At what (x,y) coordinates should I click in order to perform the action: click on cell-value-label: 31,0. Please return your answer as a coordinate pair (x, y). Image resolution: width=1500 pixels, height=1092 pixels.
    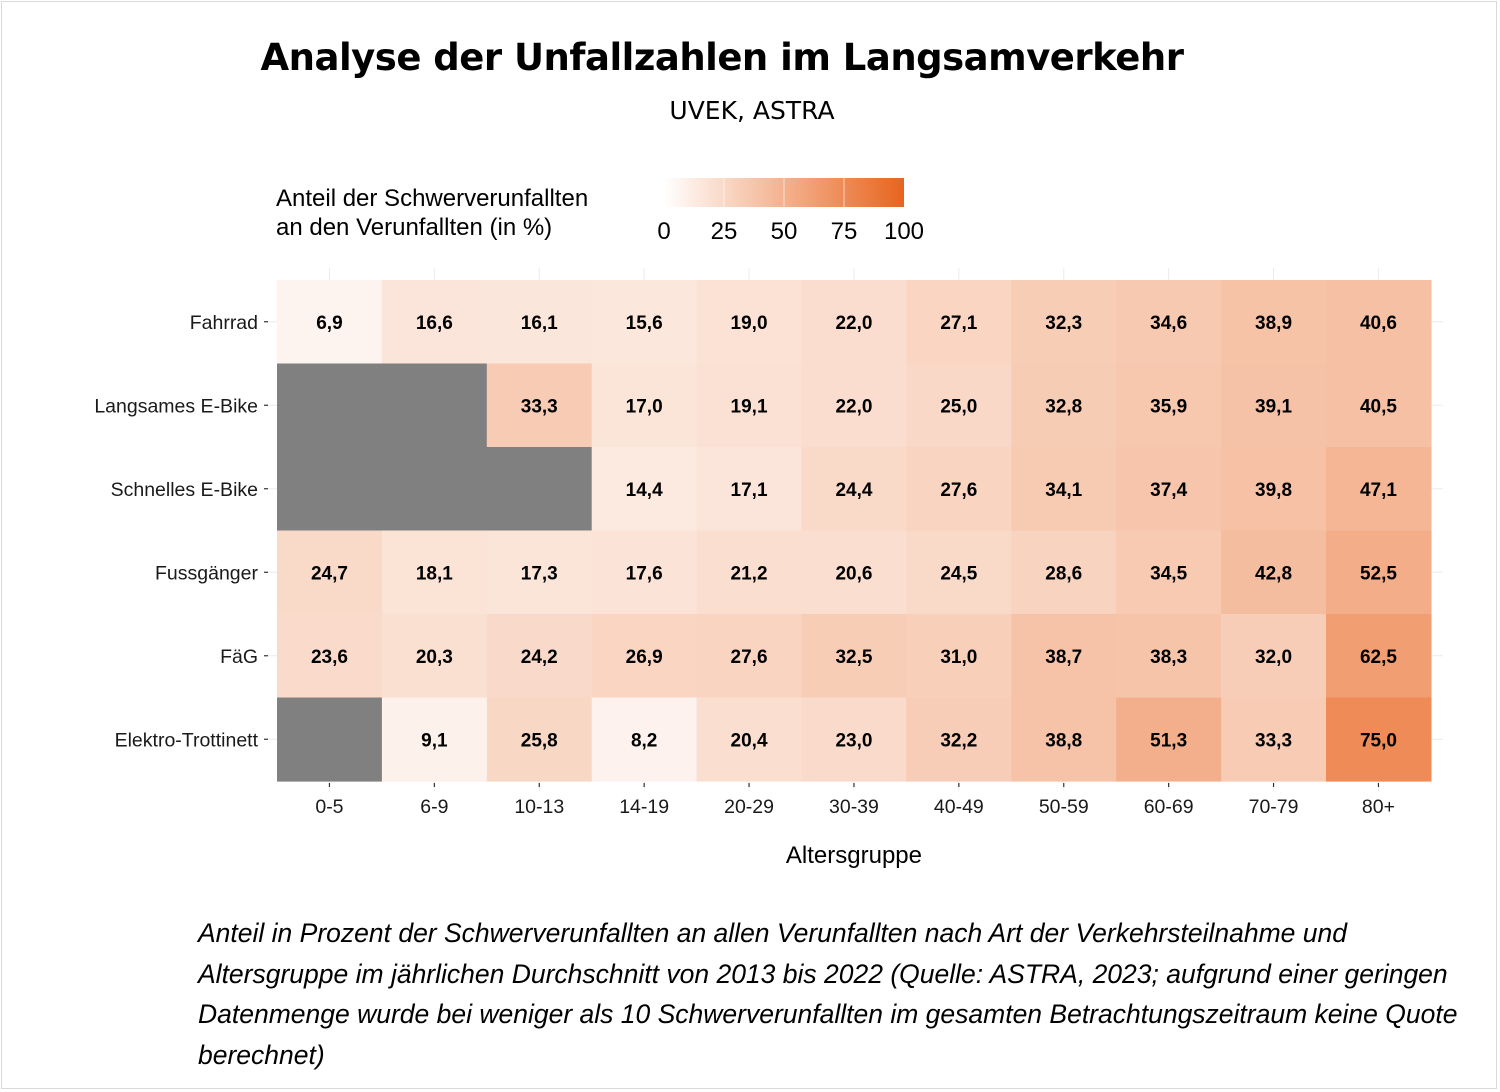
    Looking at the image, I should click on (958, 657).